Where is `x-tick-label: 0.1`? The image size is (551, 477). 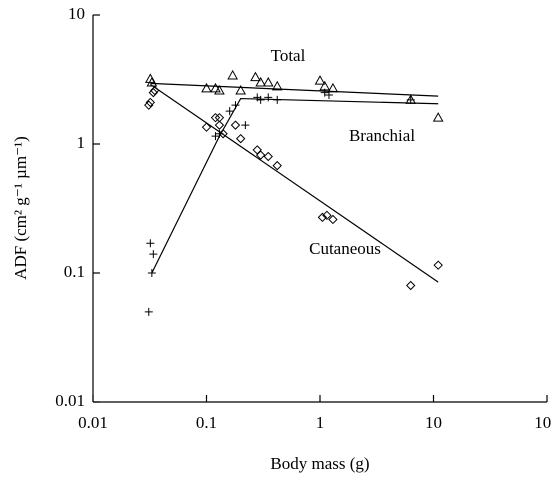 x-tick-label: 0.1 is located at coordinates (206, 422).